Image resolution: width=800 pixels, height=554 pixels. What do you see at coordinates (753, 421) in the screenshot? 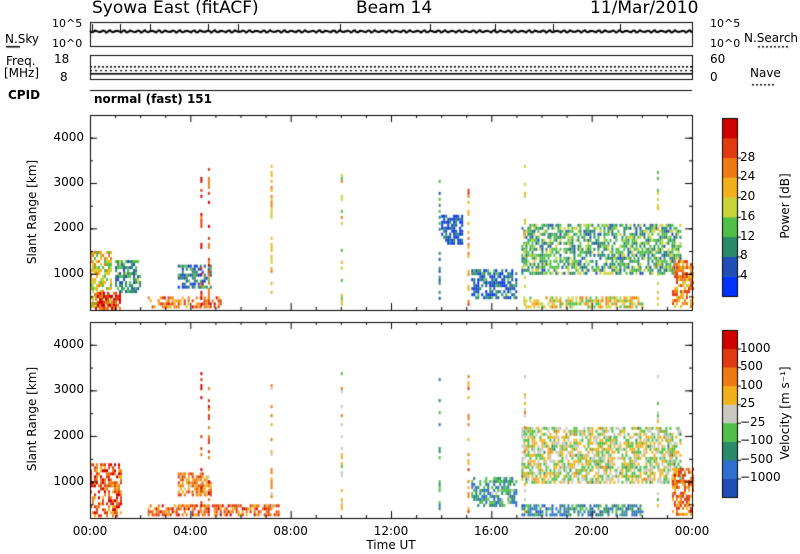
I see `colorbar-tick-label: −25` at bounding box center [753, 421].